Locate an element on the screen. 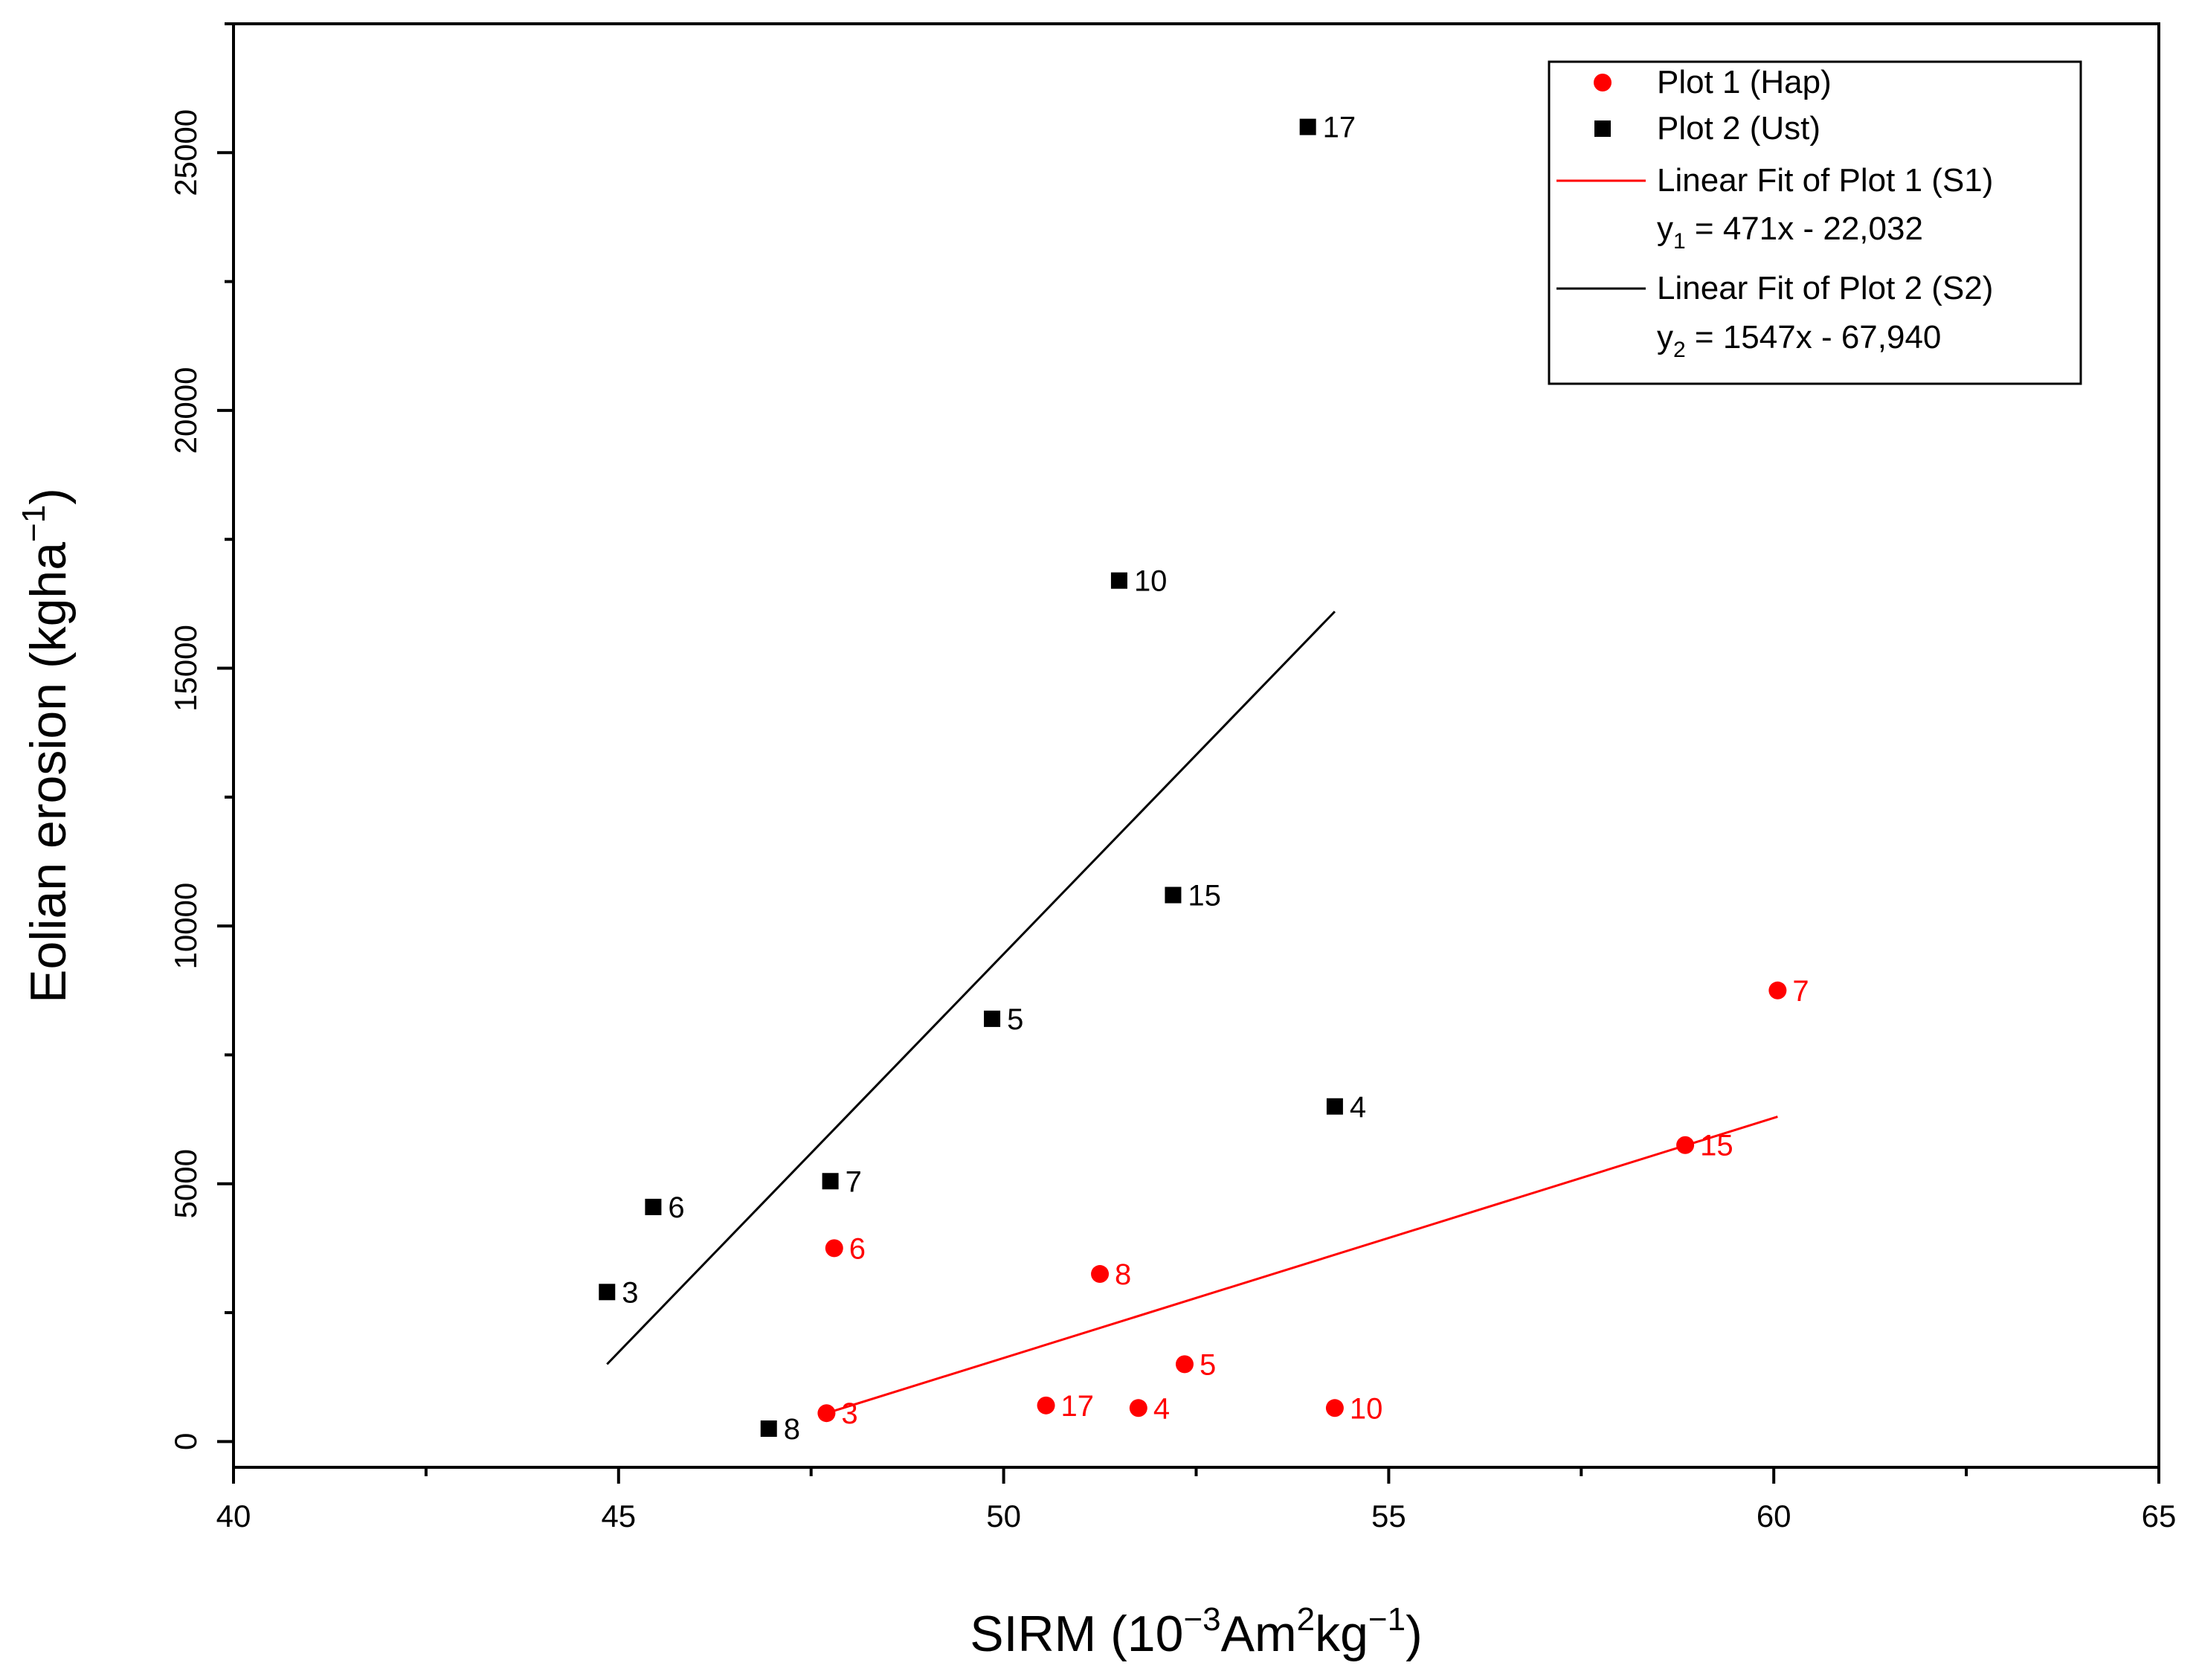  y-axis-title: Eolian erosion (kgha−1) is located at coordinates (47, 746).